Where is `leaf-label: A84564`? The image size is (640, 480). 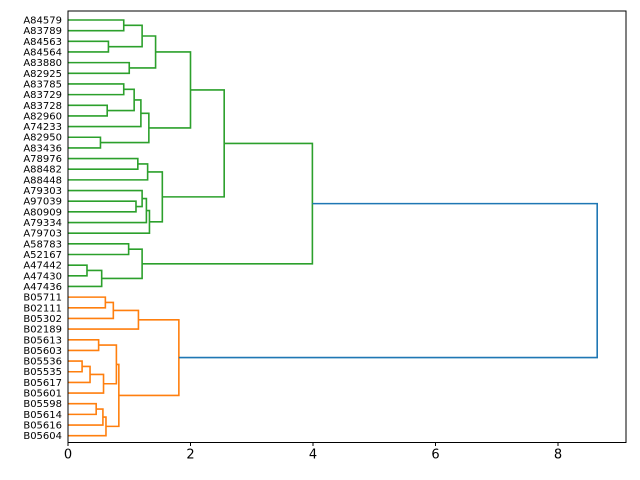 leaf-label: A84564 is located at coordinates (42, 52).